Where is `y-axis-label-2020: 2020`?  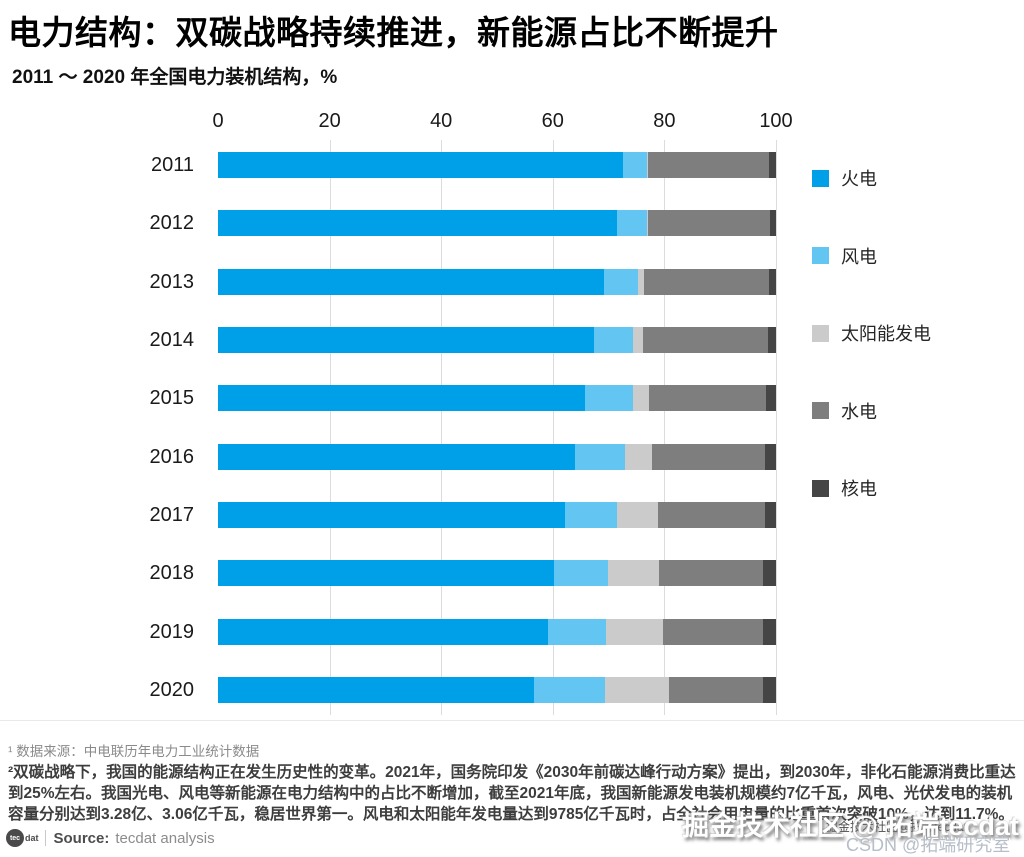
y-axis-label-2020: 2020 is located at coordinates (172, 689).